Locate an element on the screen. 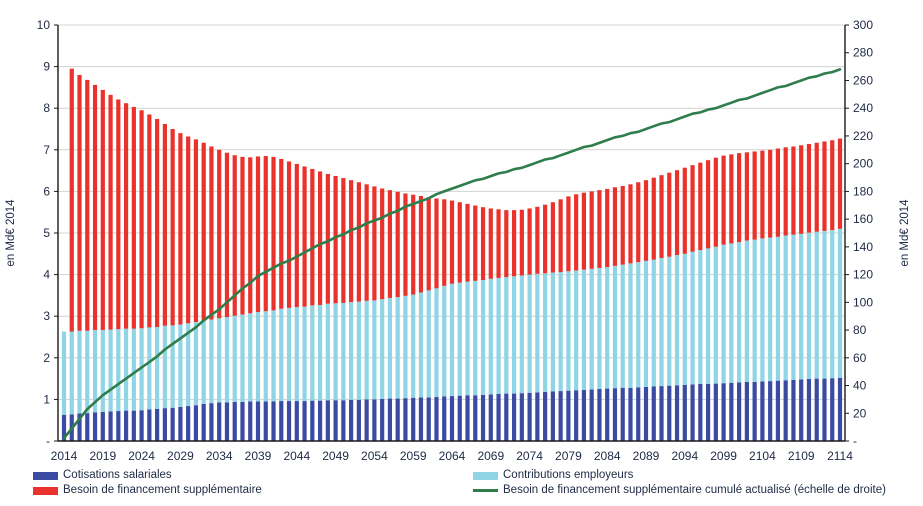  svg-text: 2069 is located at coordinates (490, 456).